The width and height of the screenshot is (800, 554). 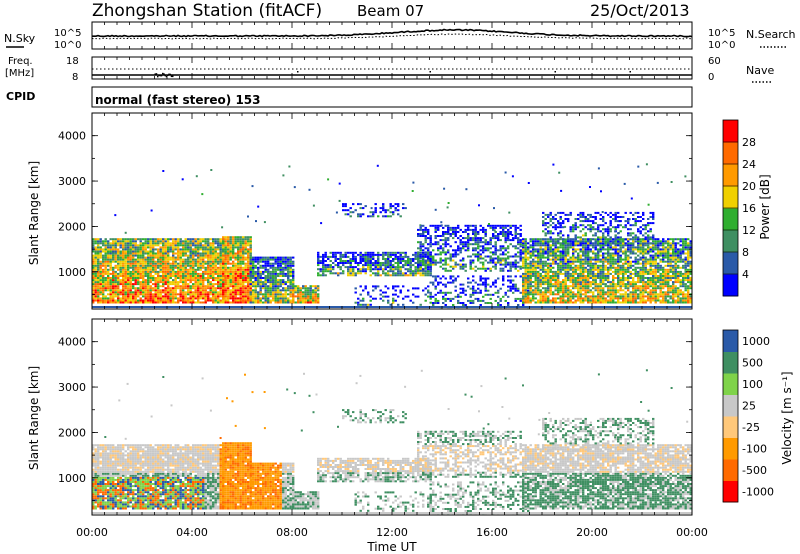 What do you see at coordinates (160, 75) in the screenshot?
I see `freq-outlier-point` at bounding box center [160, 75].